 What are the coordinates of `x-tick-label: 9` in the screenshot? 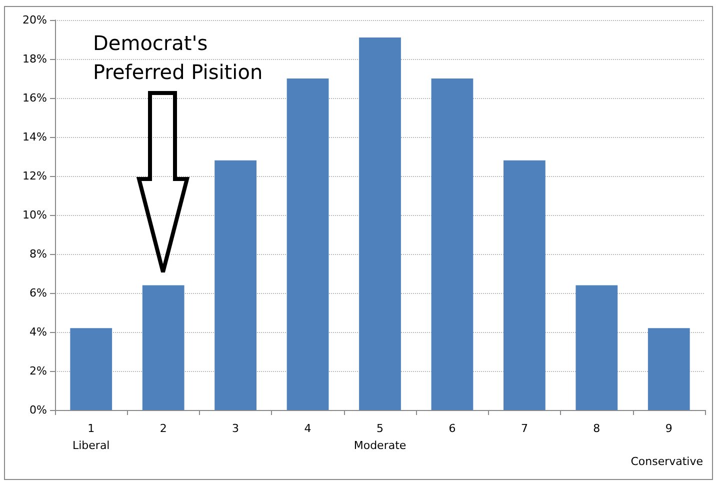 It's located at (668, 428).